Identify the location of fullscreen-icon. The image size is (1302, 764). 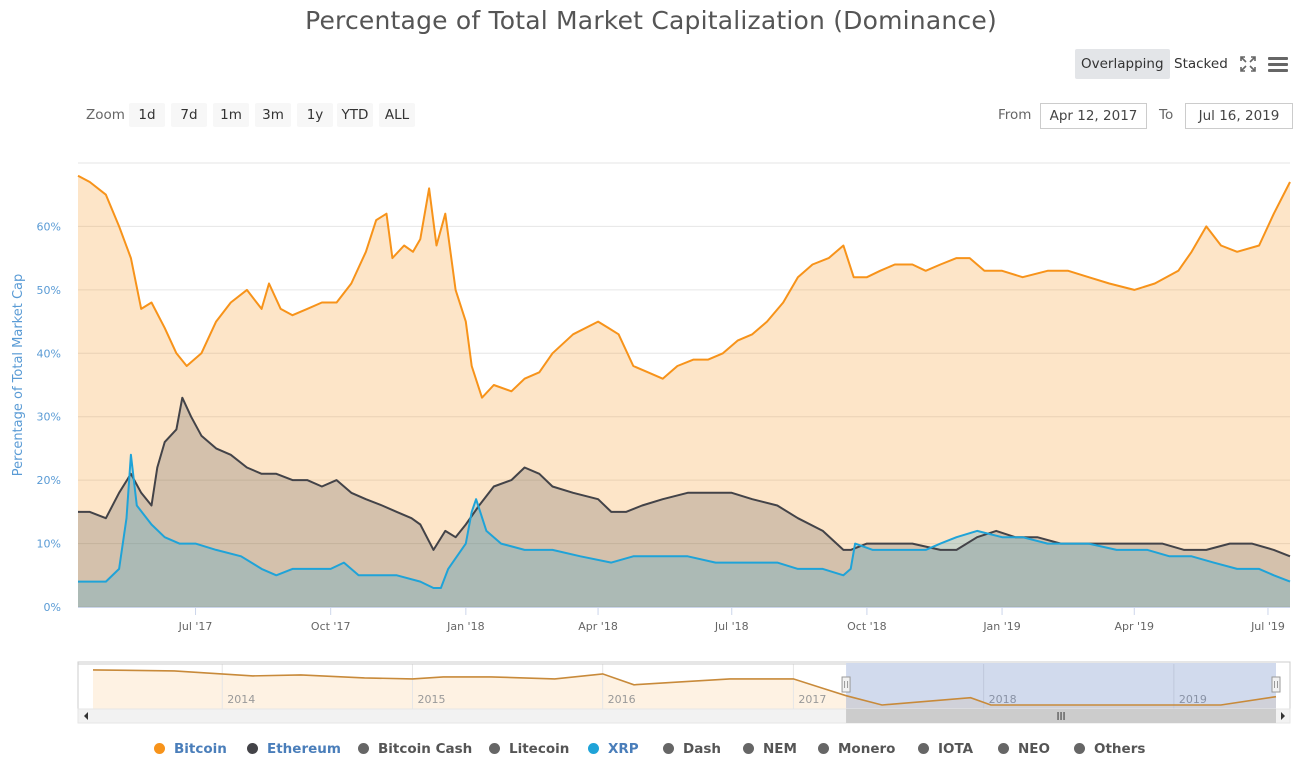
(1248, 64).